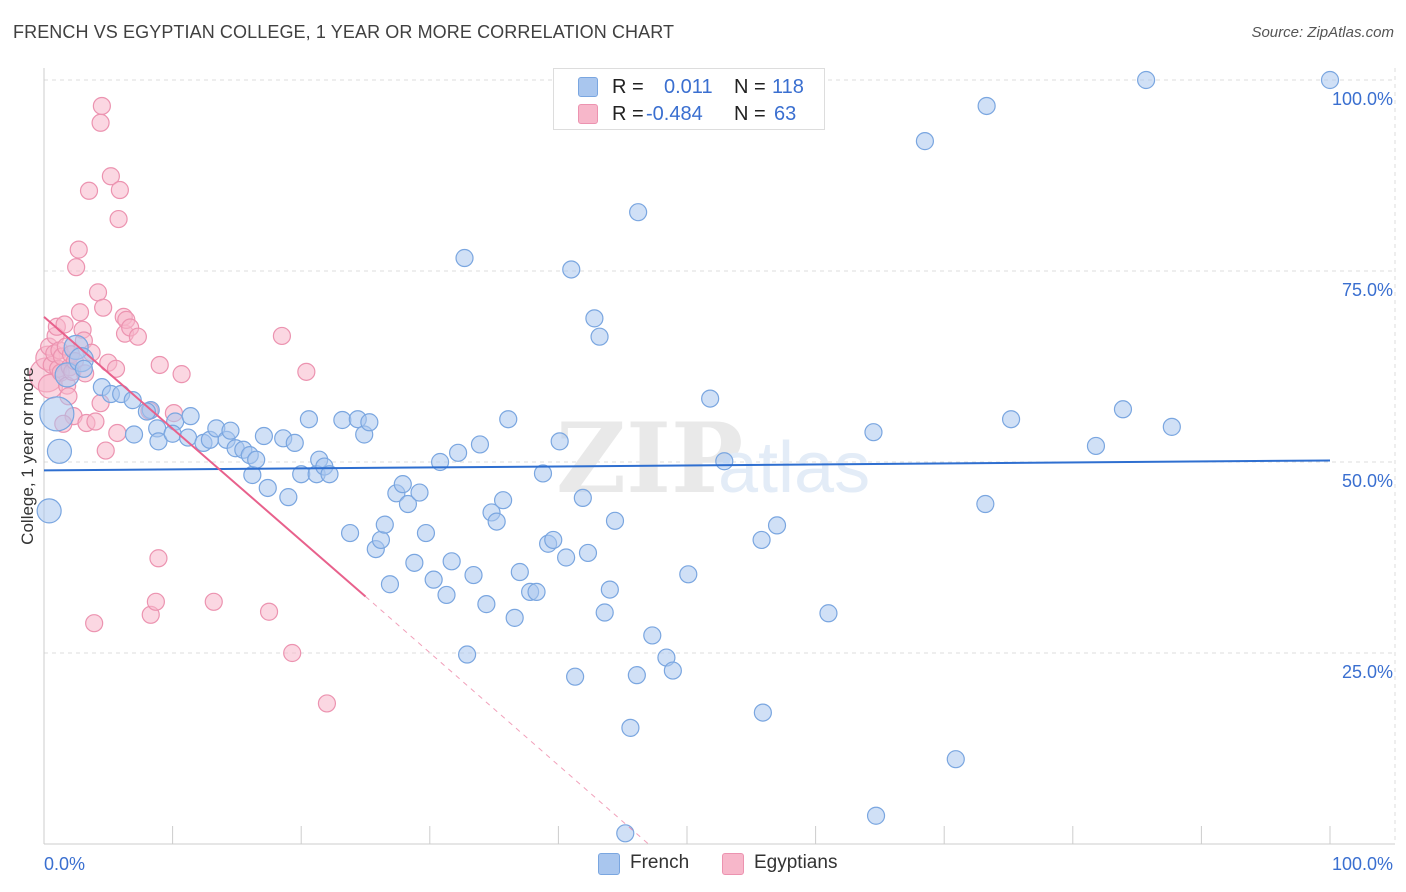 Image resolution: width=1406 pixels, height=892 pixels. Describe the element at coordinates (688, 87) in the screenshot. I see `french-r-value: 0.011` at that location.